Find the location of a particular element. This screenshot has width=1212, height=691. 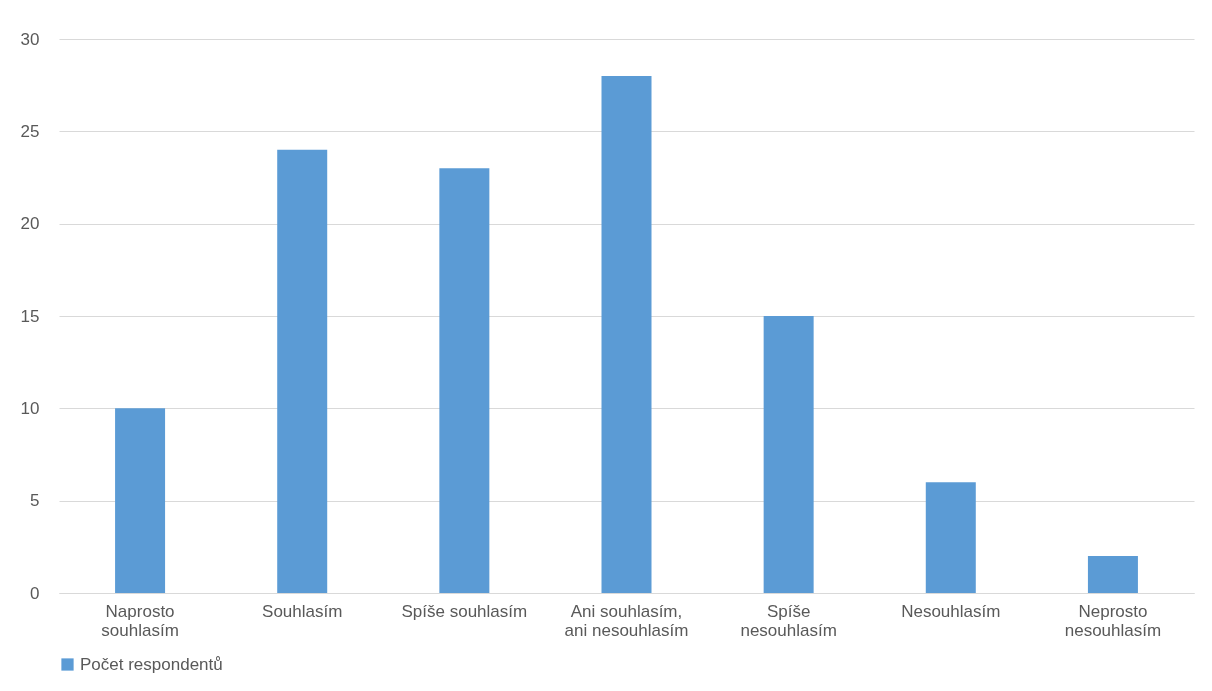

x-tick-label: Souhlasím is located at coordinates (302, 611).